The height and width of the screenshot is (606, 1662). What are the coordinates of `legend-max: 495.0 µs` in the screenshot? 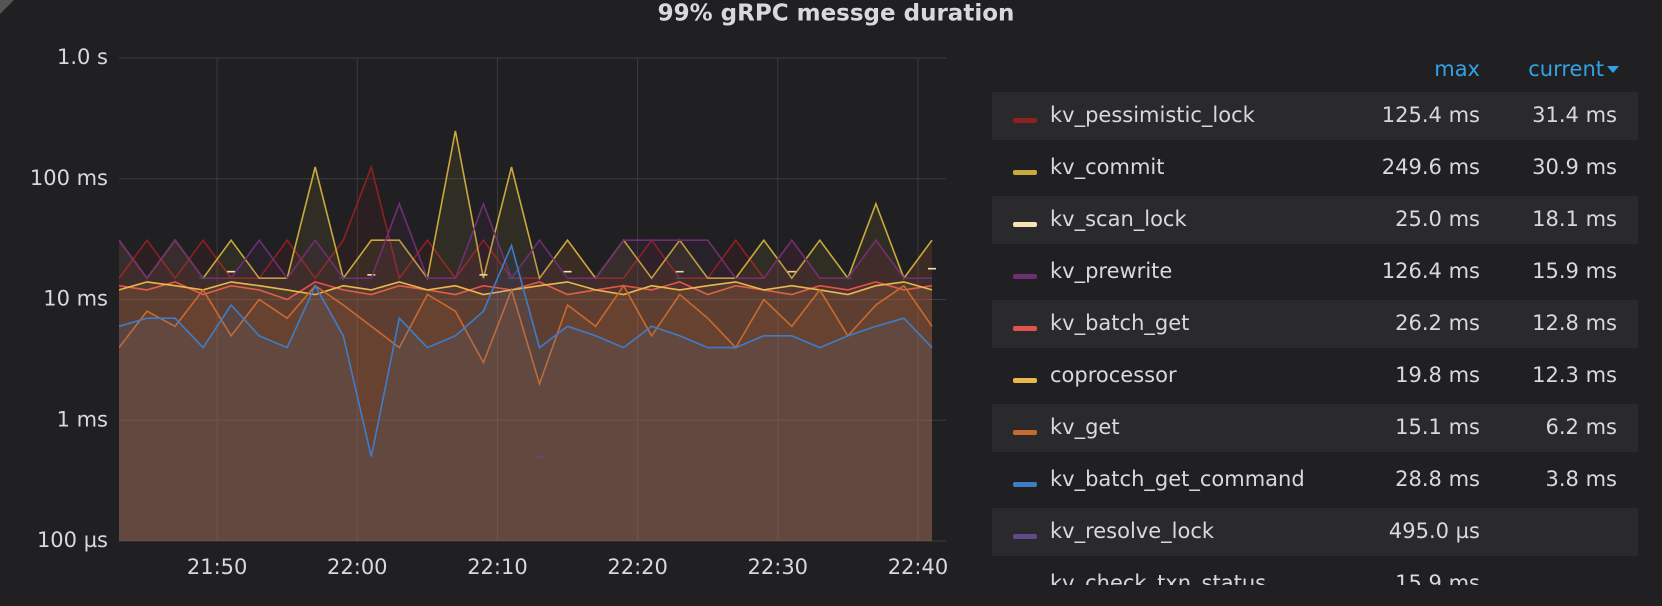 It's located at (1434, 531).